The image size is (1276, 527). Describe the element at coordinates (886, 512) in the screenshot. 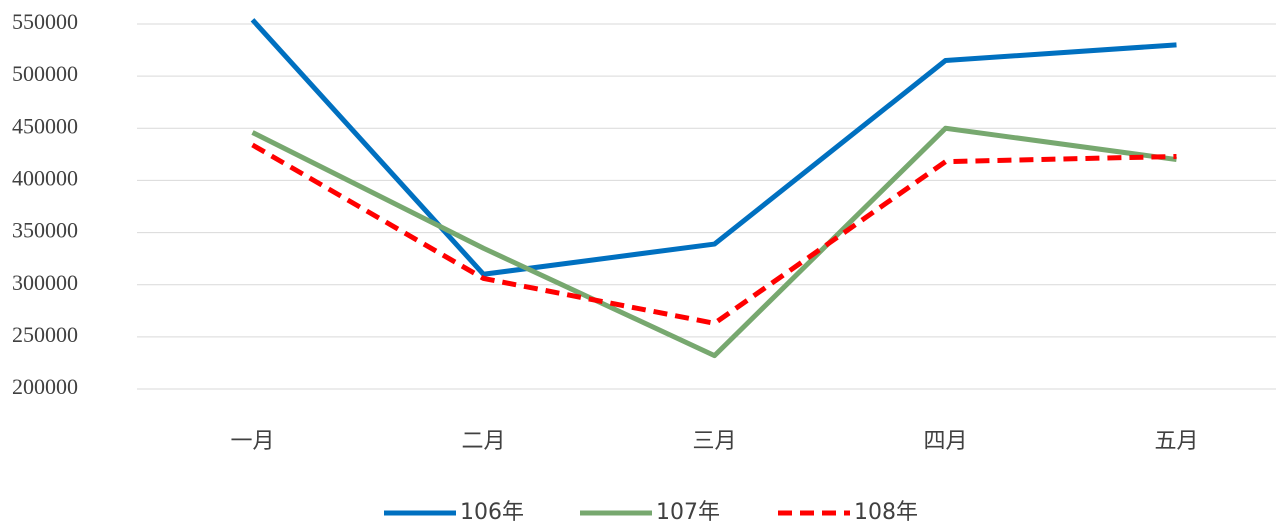

I see `legend-label: 108年` at that location.